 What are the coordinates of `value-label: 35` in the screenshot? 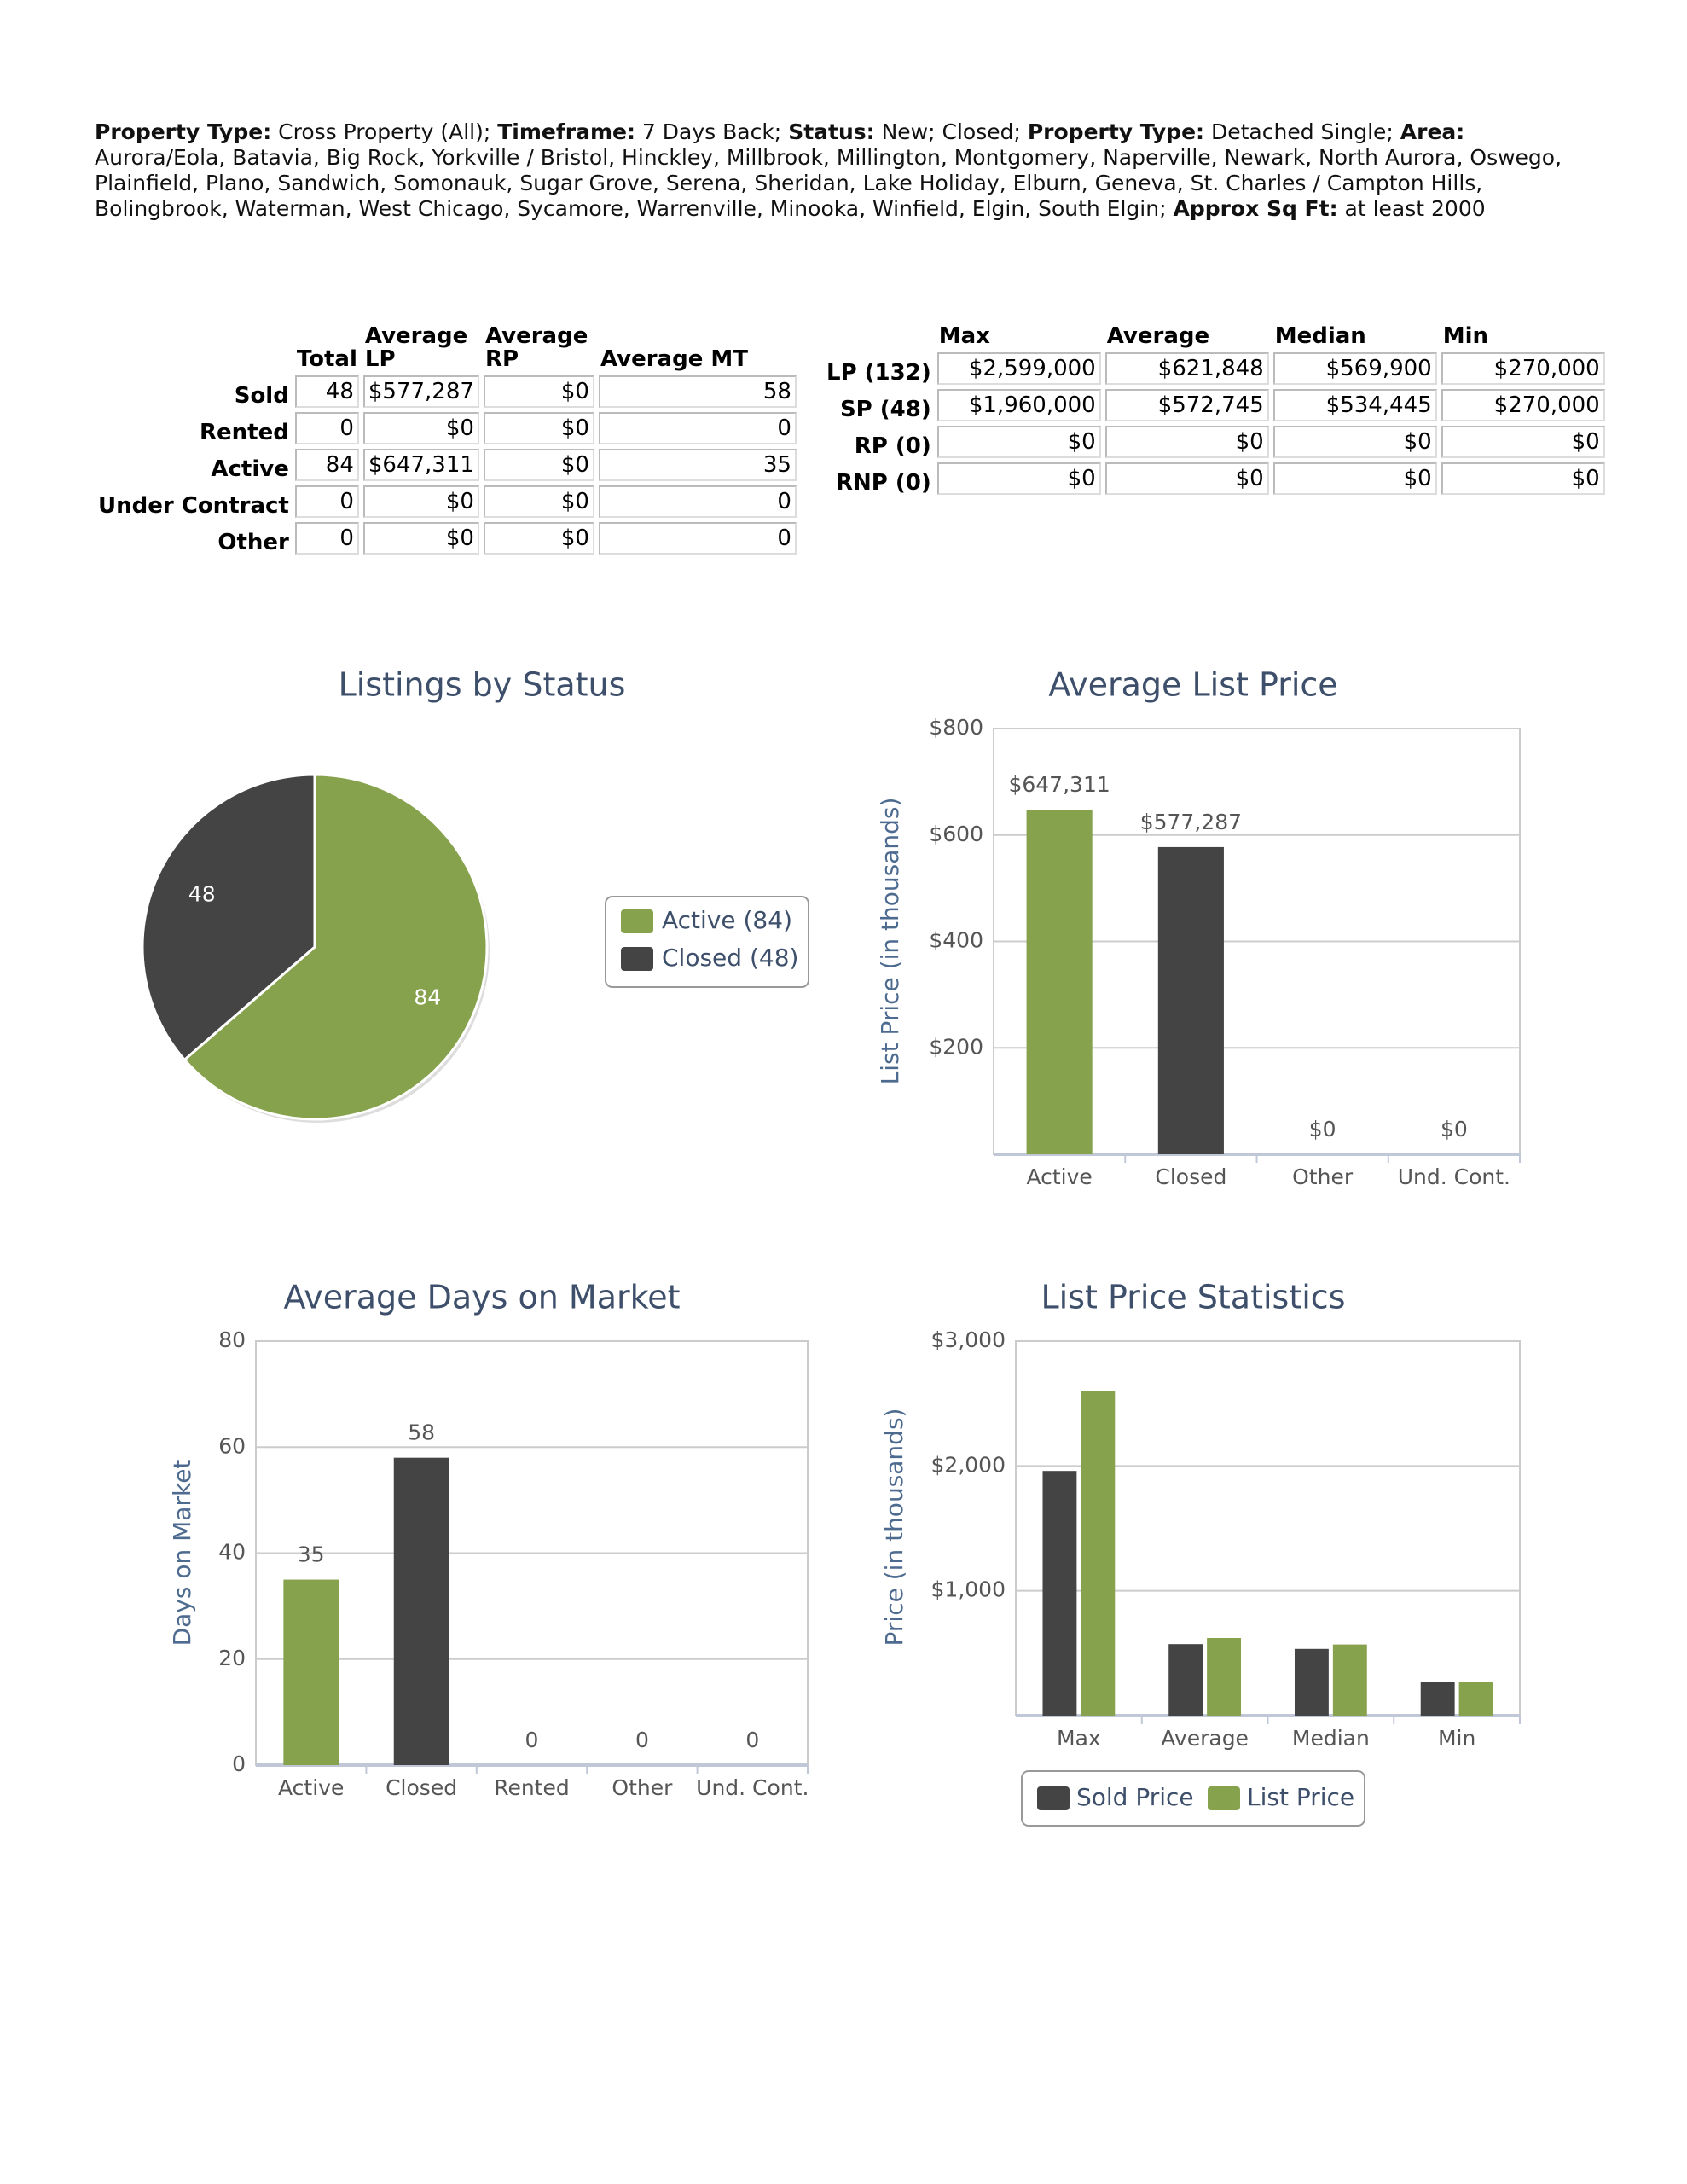 It's located at (312, 1554).